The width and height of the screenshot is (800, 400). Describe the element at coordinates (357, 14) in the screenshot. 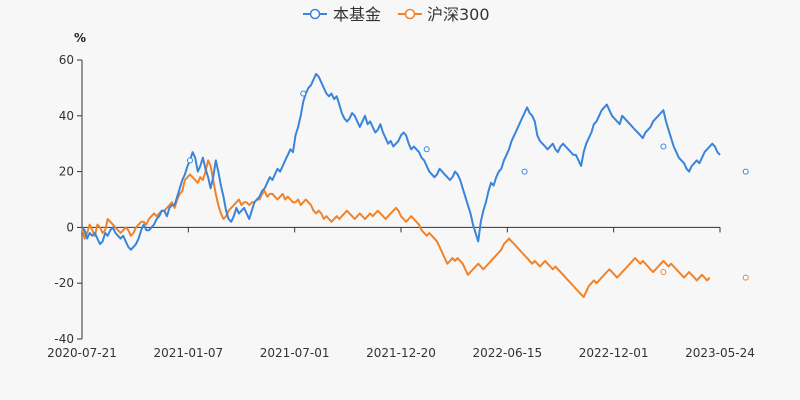

I see `legend-label-fund: 本基金` at that location.